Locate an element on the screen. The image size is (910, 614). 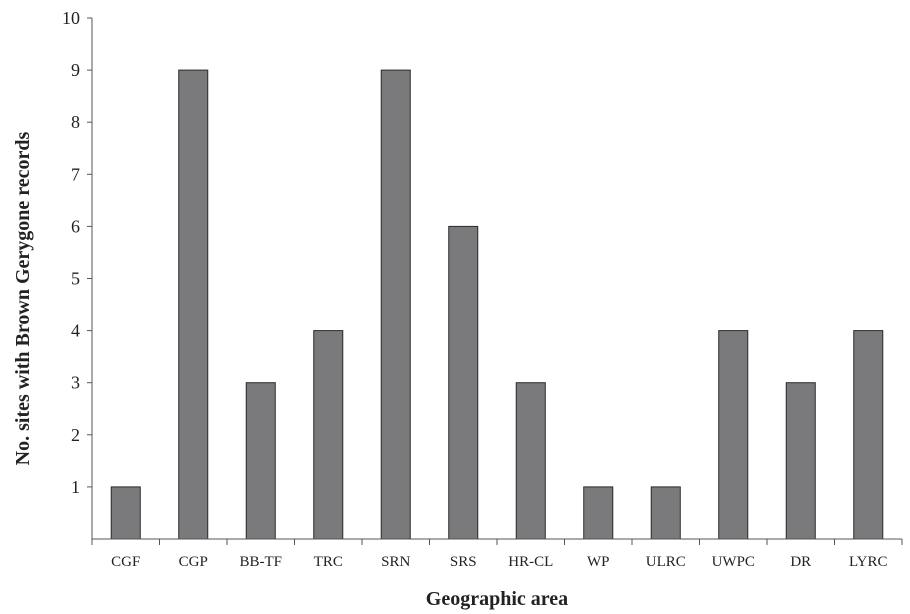
bar-cgf is located at coordinates (125, 513).